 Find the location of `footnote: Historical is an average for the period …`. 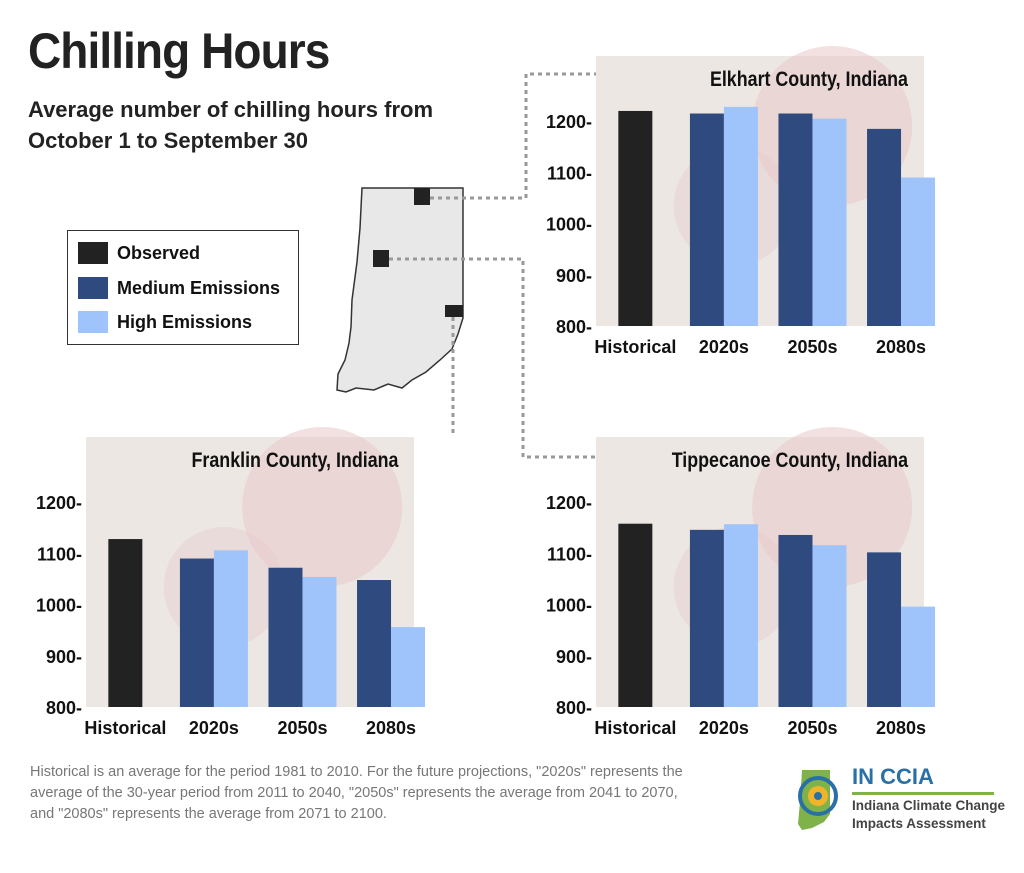

footnote: Historical is an average for the period … is located at coordinates (356, 793).